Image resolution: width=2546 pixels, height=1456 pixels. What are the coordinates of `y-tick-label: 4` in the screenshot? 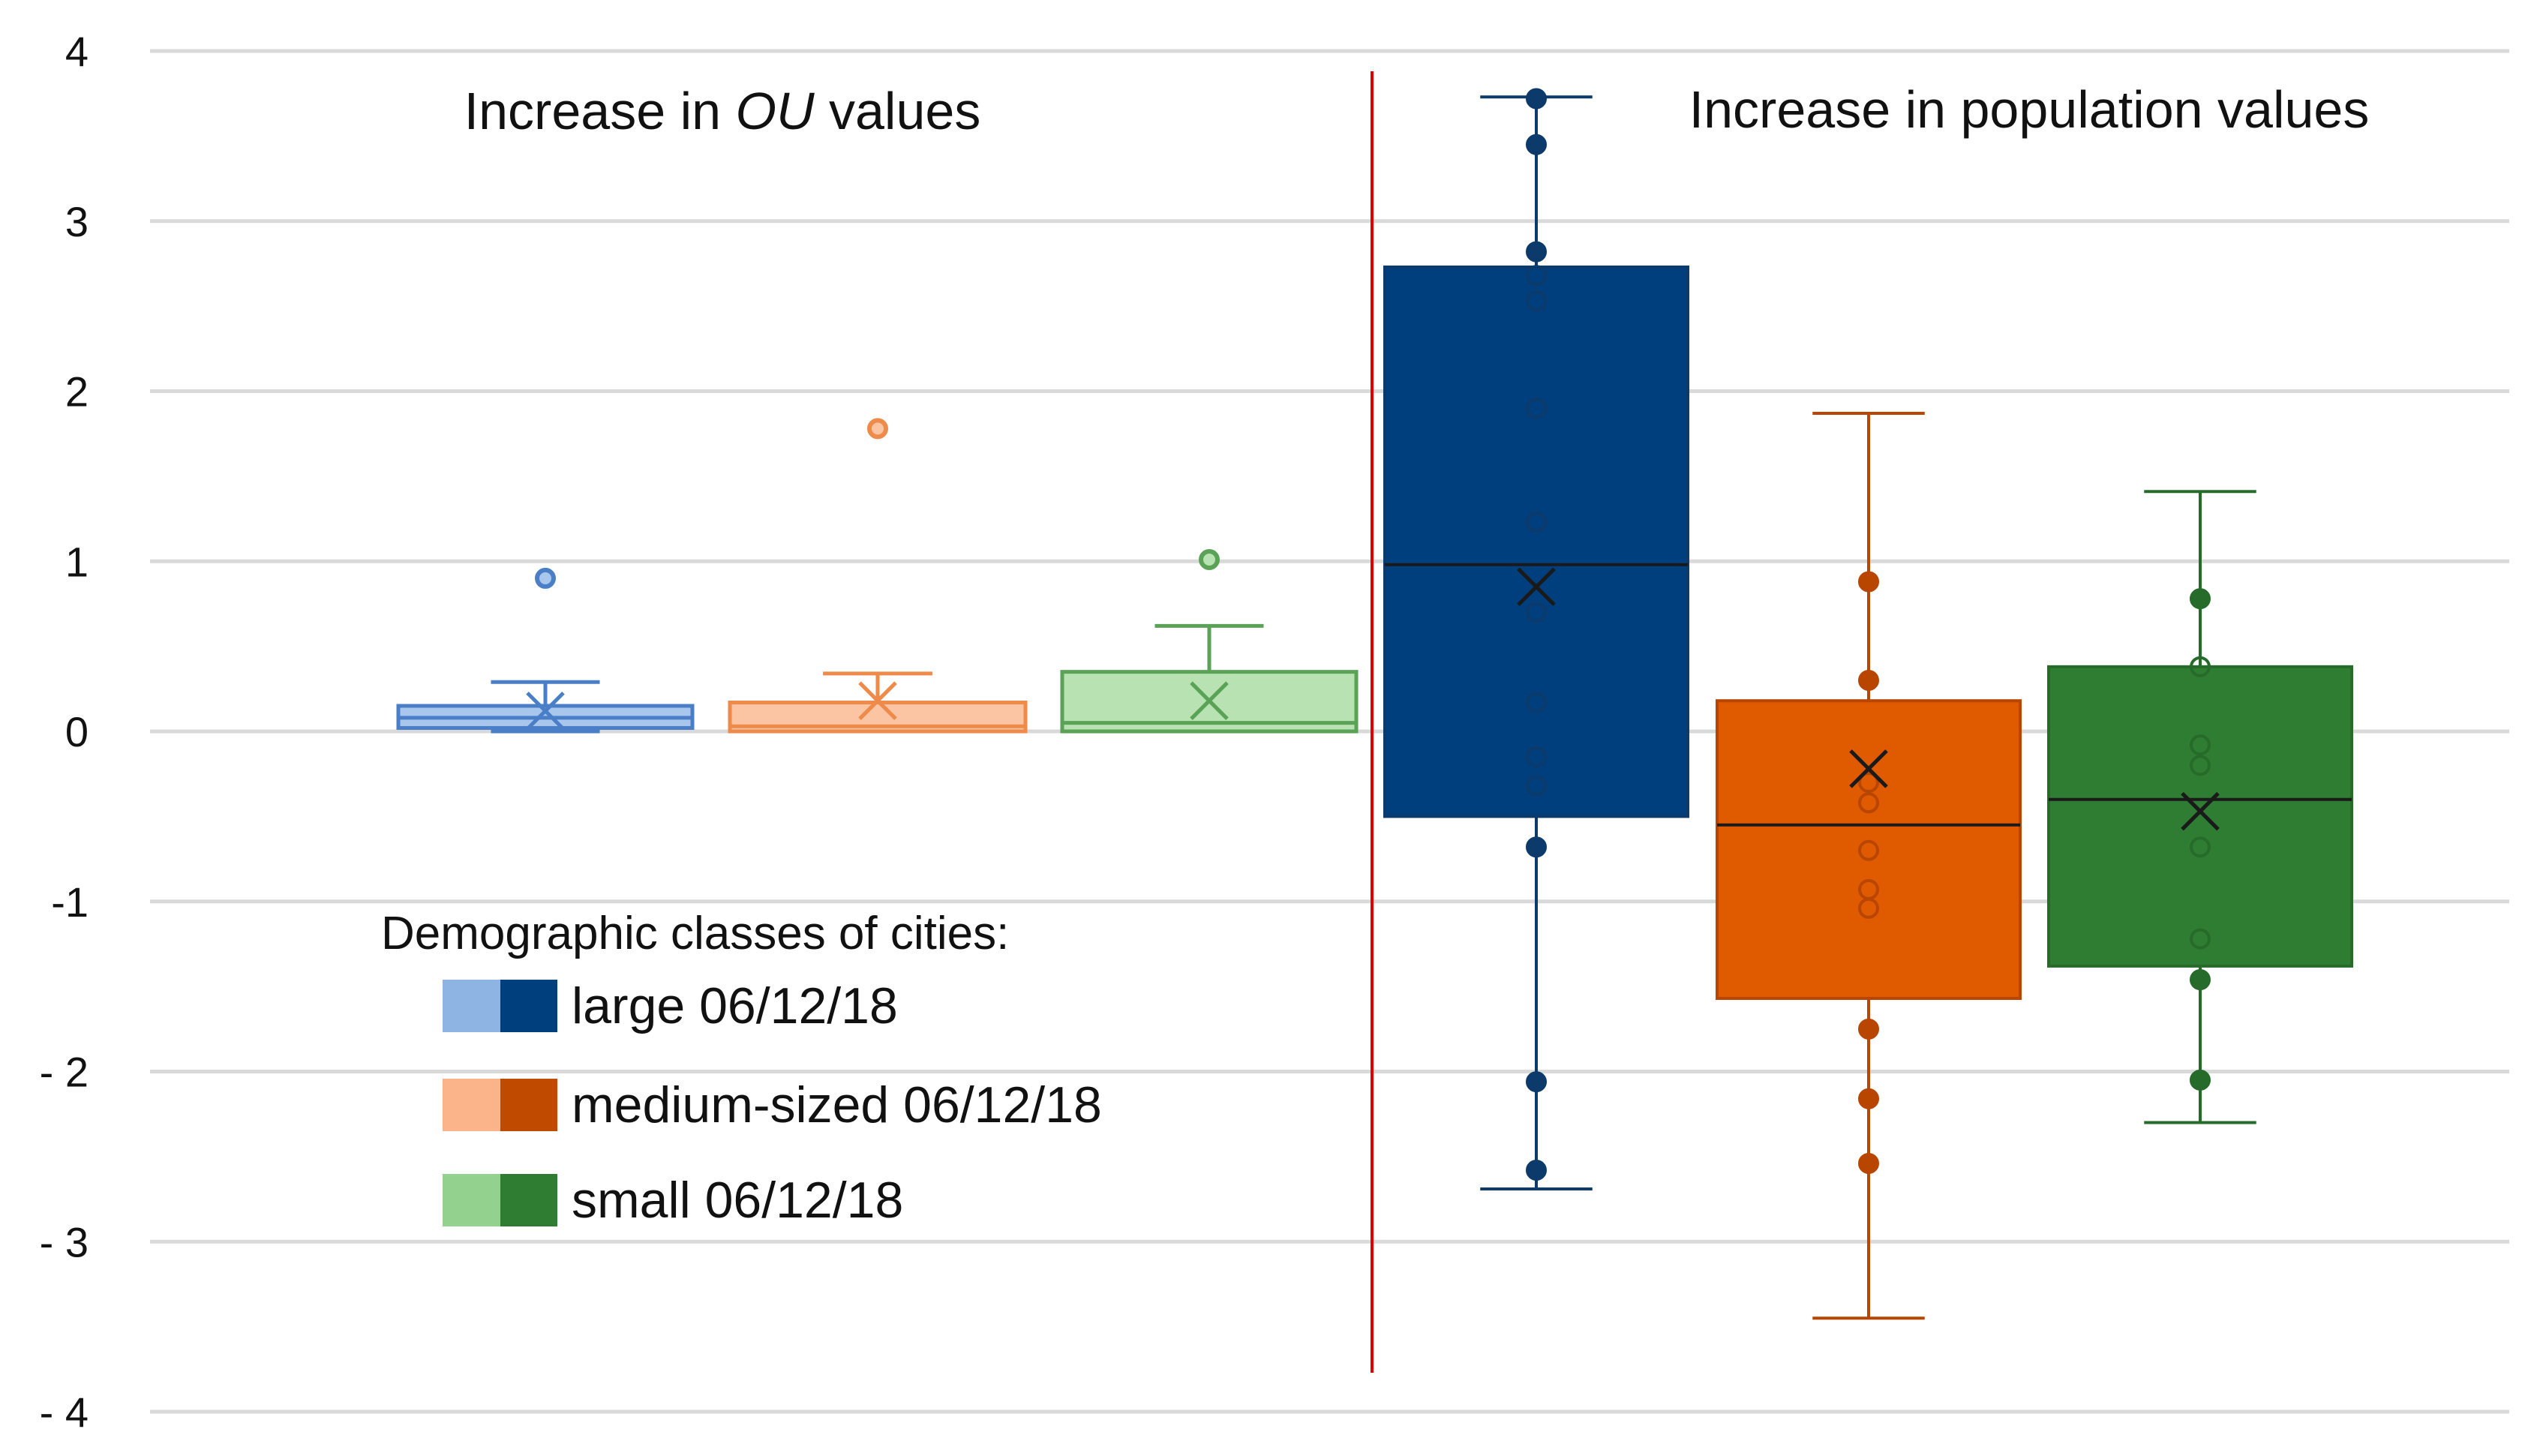 It's located at (77, 51).